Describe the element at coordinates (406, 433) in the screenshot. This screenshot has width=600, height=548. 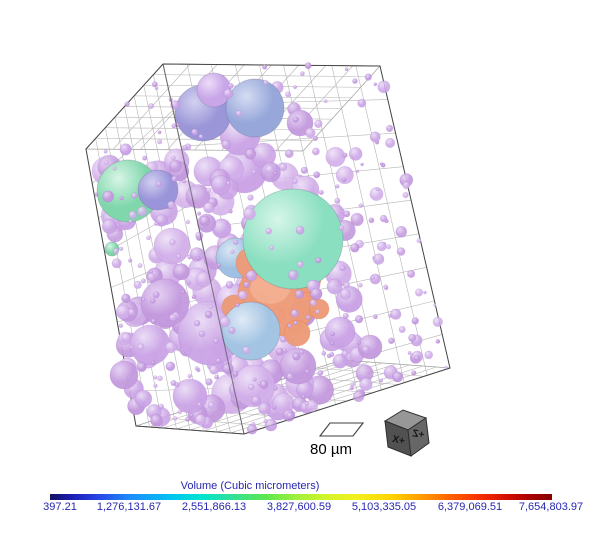
I see `orientation-cube: +X +Z` at that location.